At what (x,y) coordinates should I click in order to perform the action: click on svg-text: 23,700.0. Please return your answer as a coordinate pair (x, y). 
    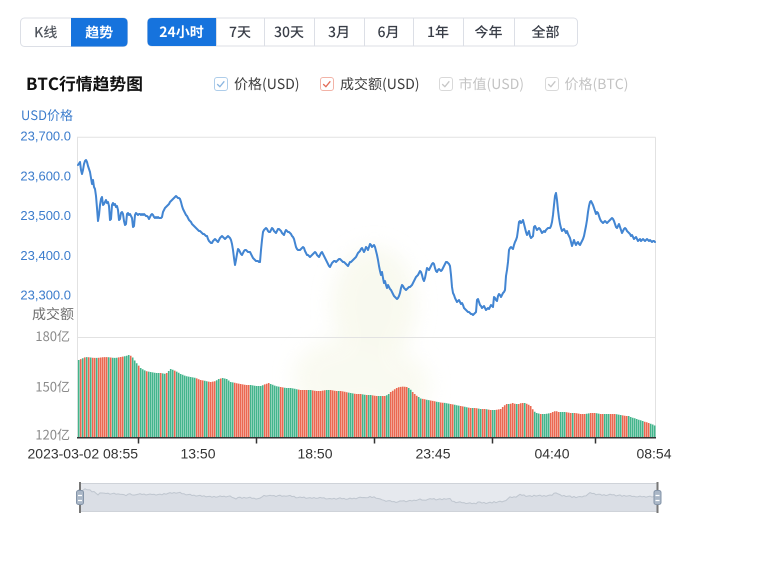
    Looking at the image, I should click on (45, 136).